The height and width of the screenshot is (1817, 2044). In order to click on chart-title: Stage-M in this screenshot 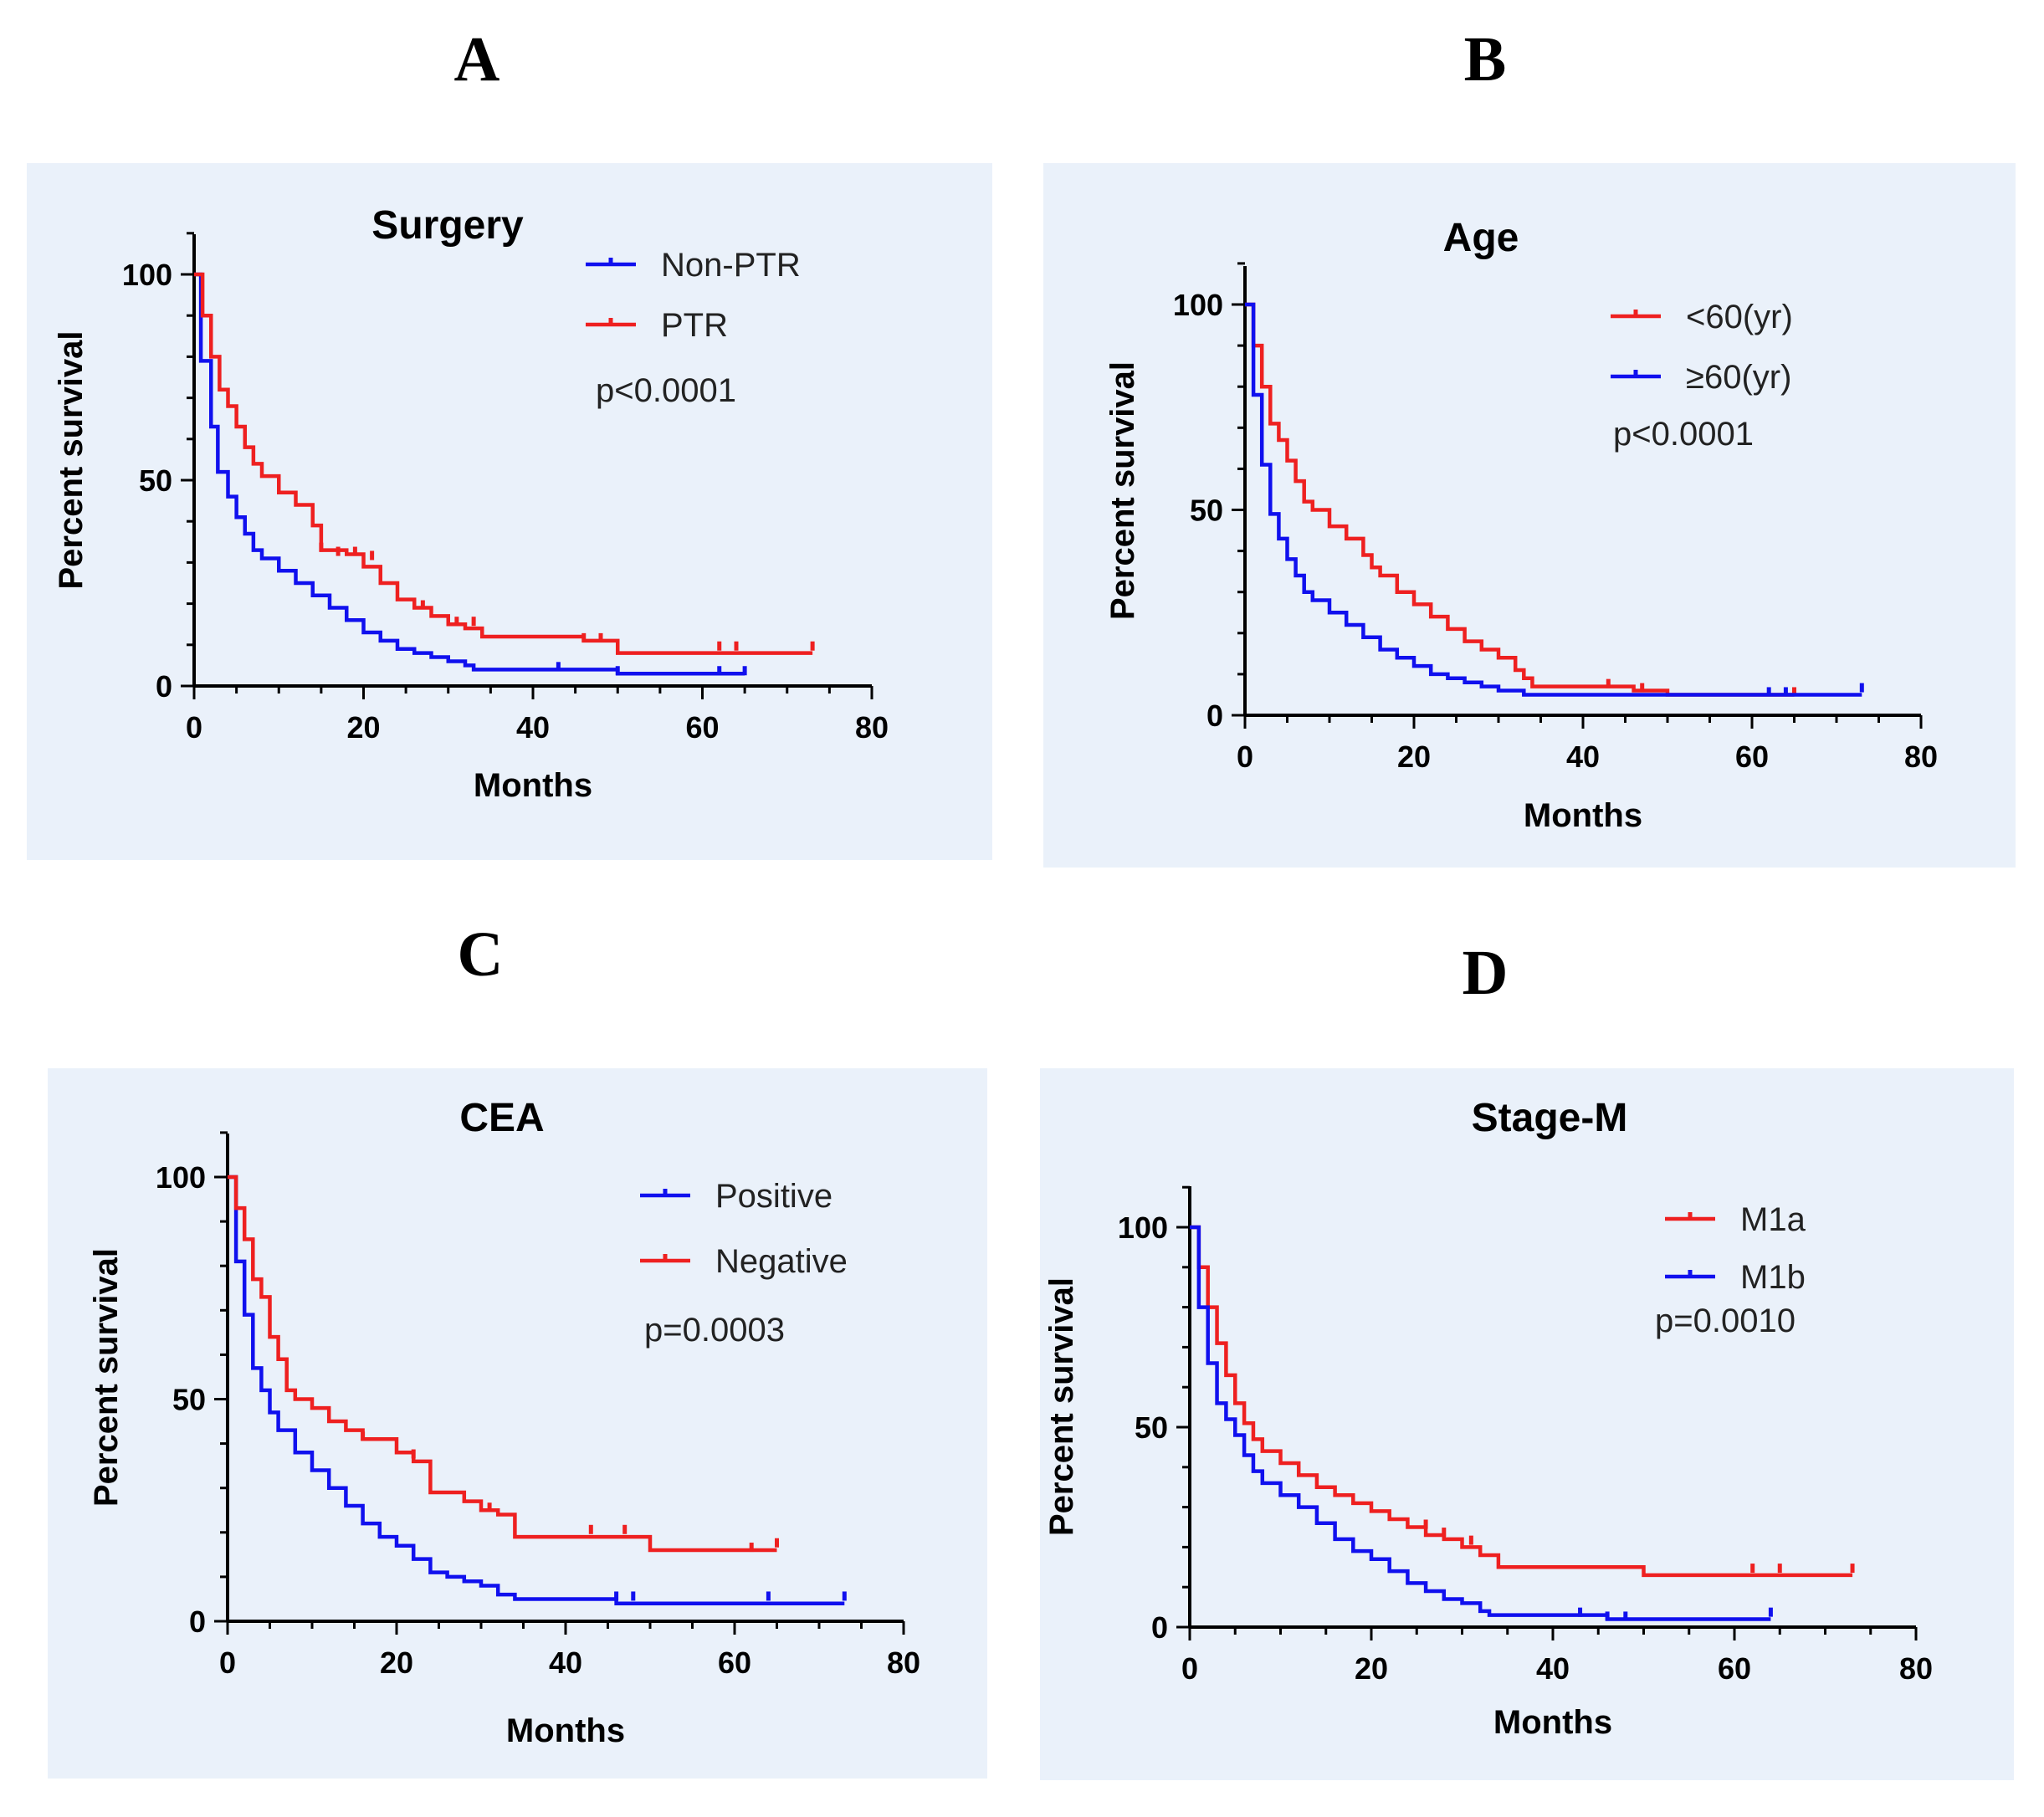, I will do `click(1550, 1118)`.